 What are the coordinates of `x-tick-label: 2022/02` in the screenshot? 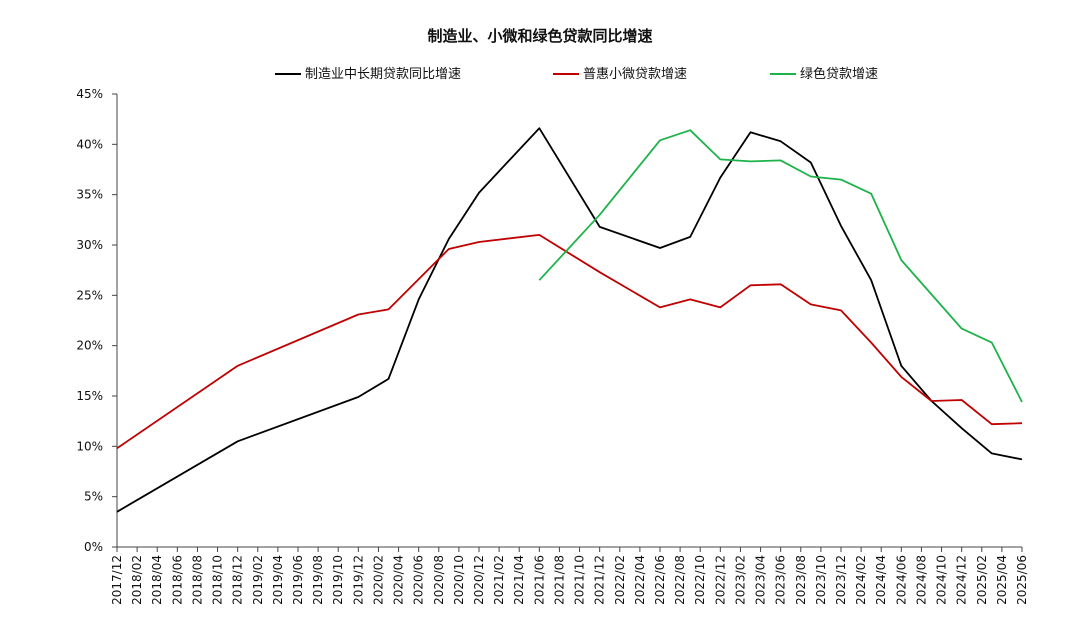 It's located at (620, 580).